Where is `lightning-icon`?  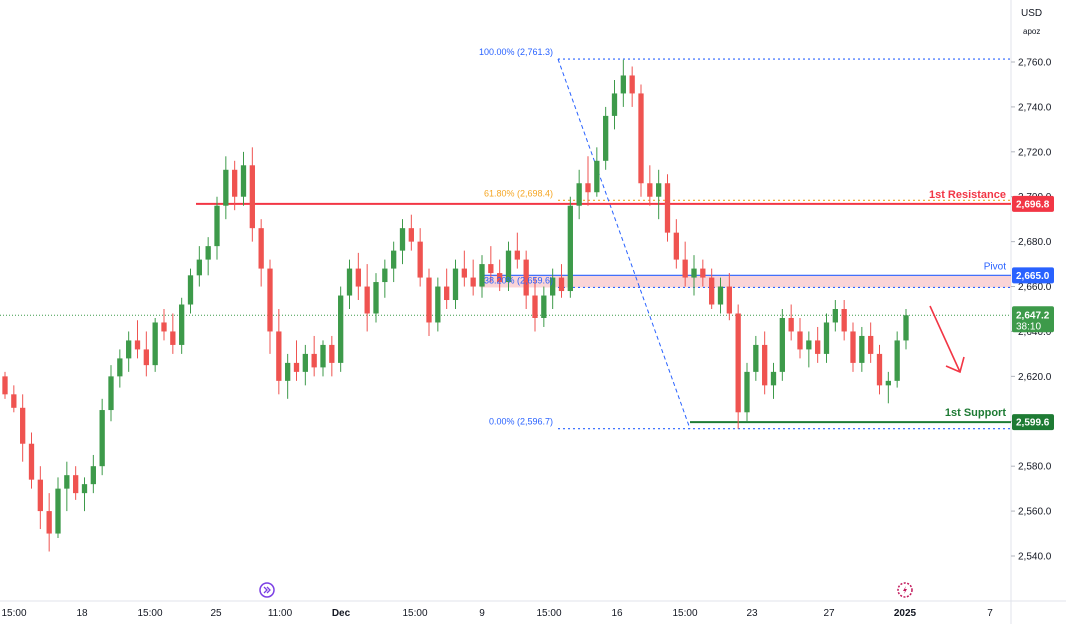 lightning-icon is located at coordinates (905, 590).